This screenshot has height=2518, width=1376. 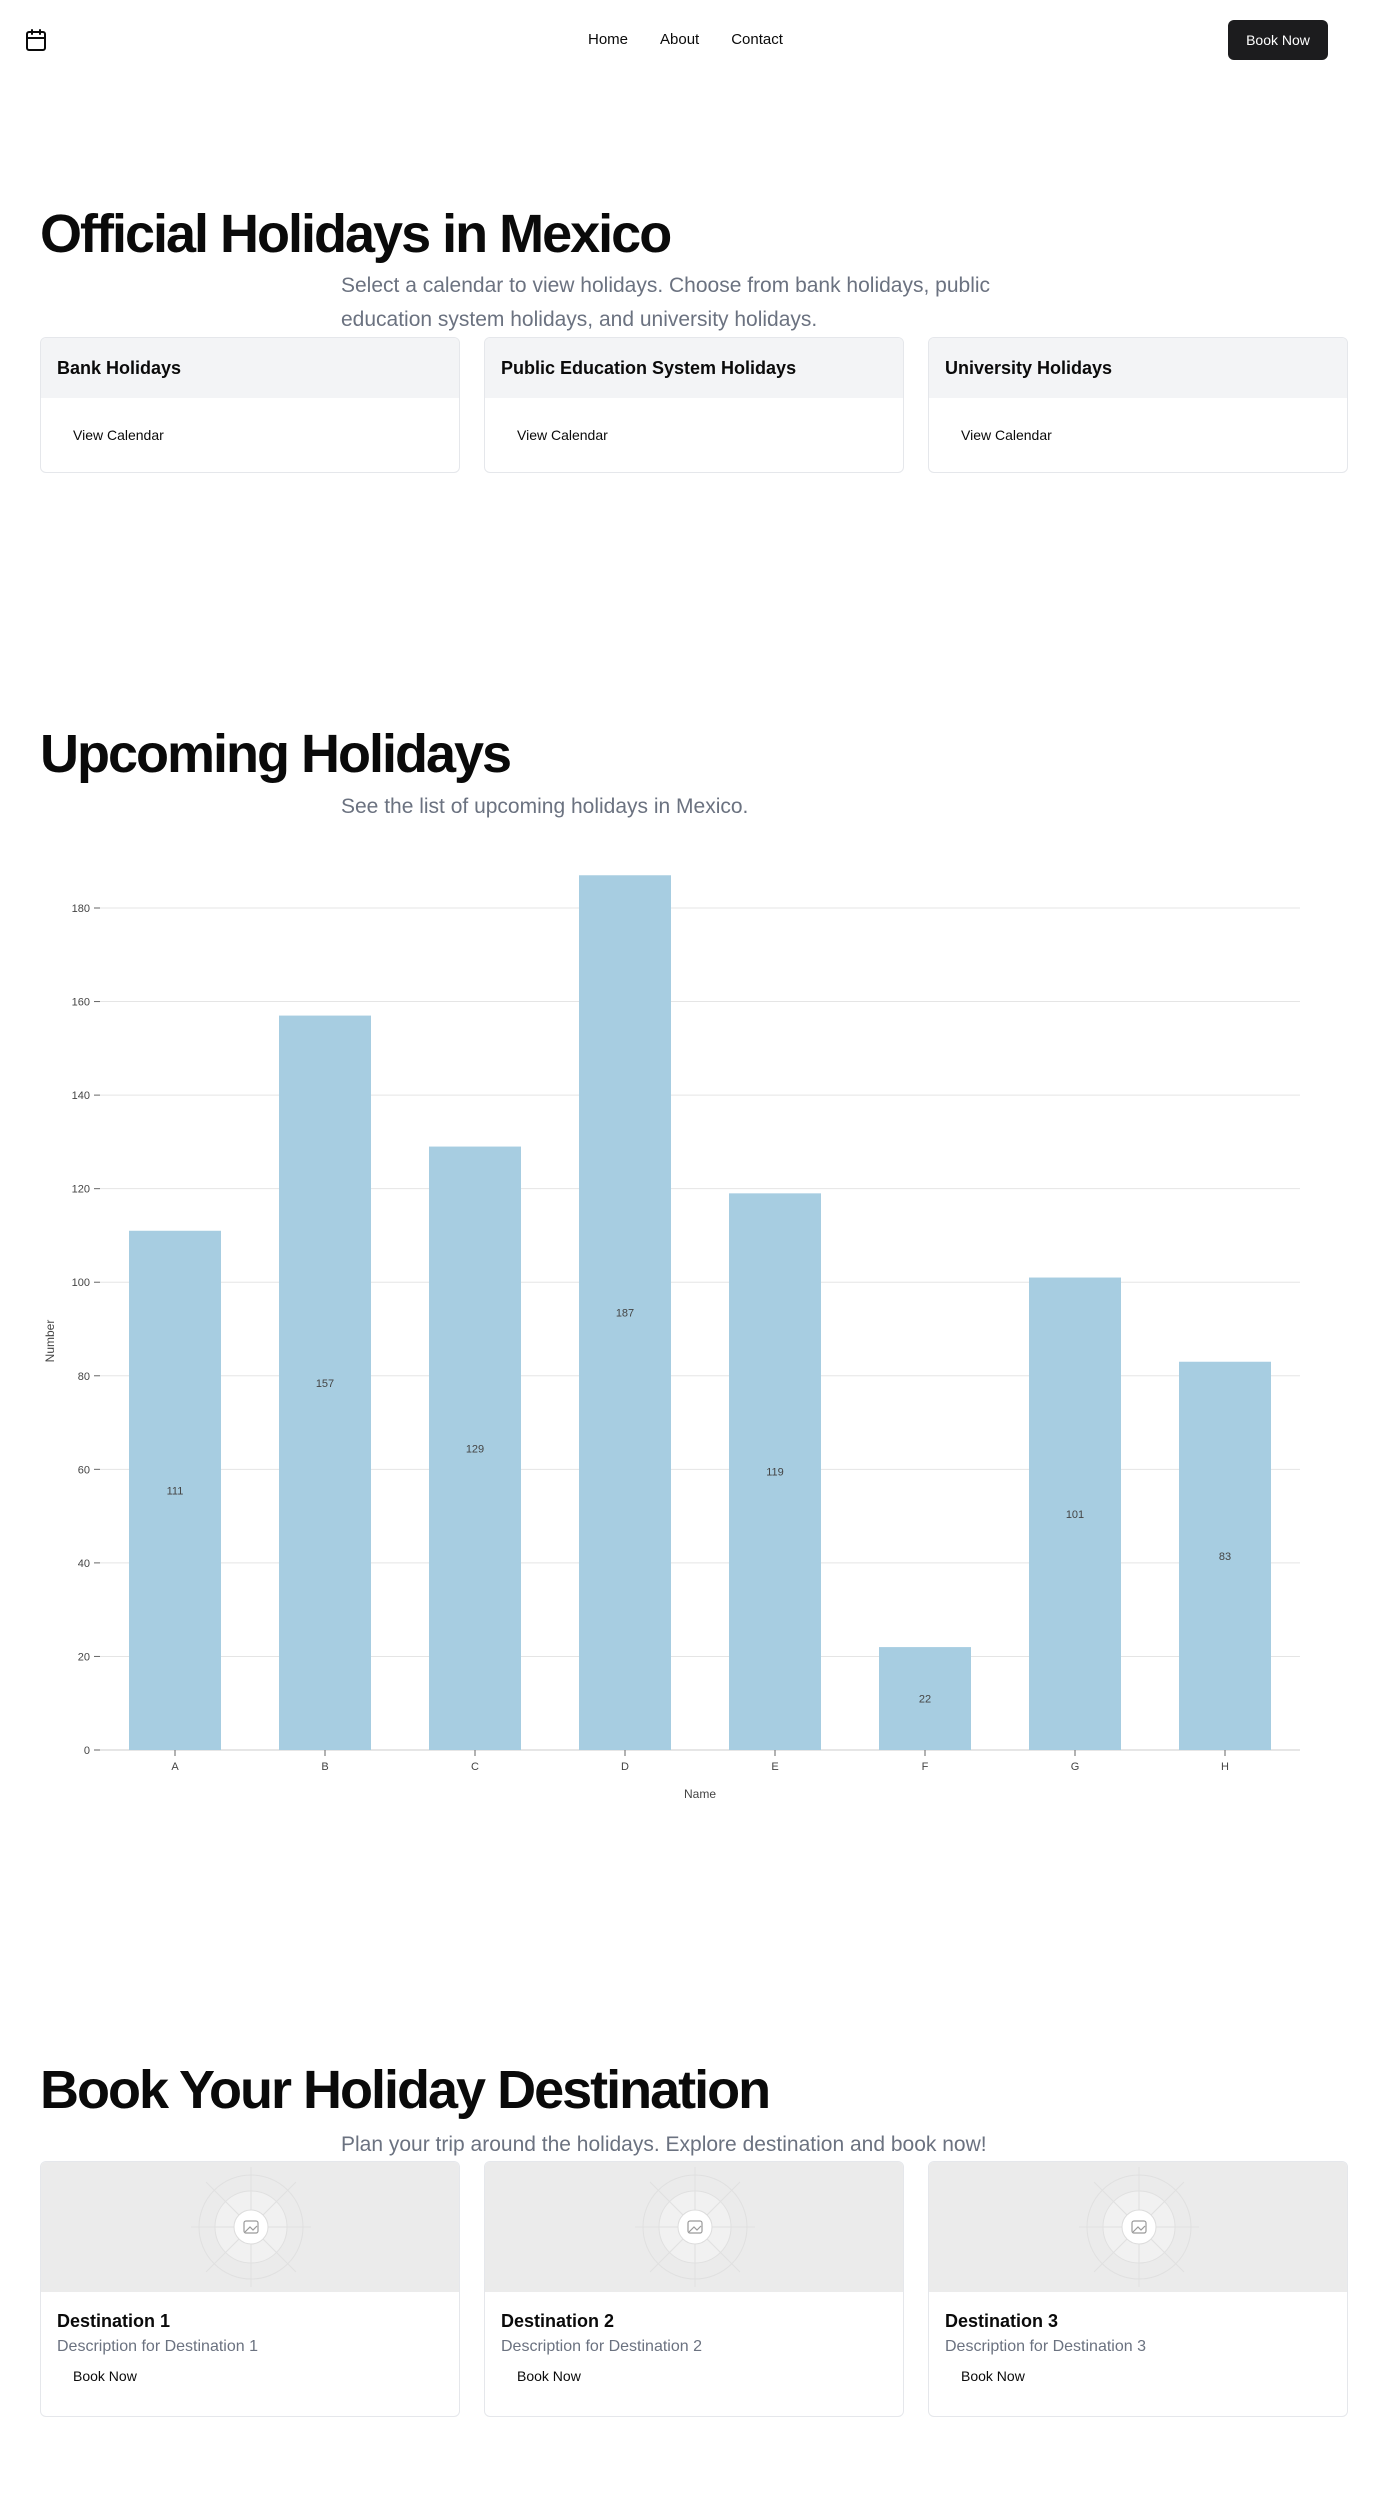 What do you see at coordinates (276, 754) in the screenshot?
I see `upcoming-holidays-title: Upcoming Holidays` at bounding box center [276, 754].